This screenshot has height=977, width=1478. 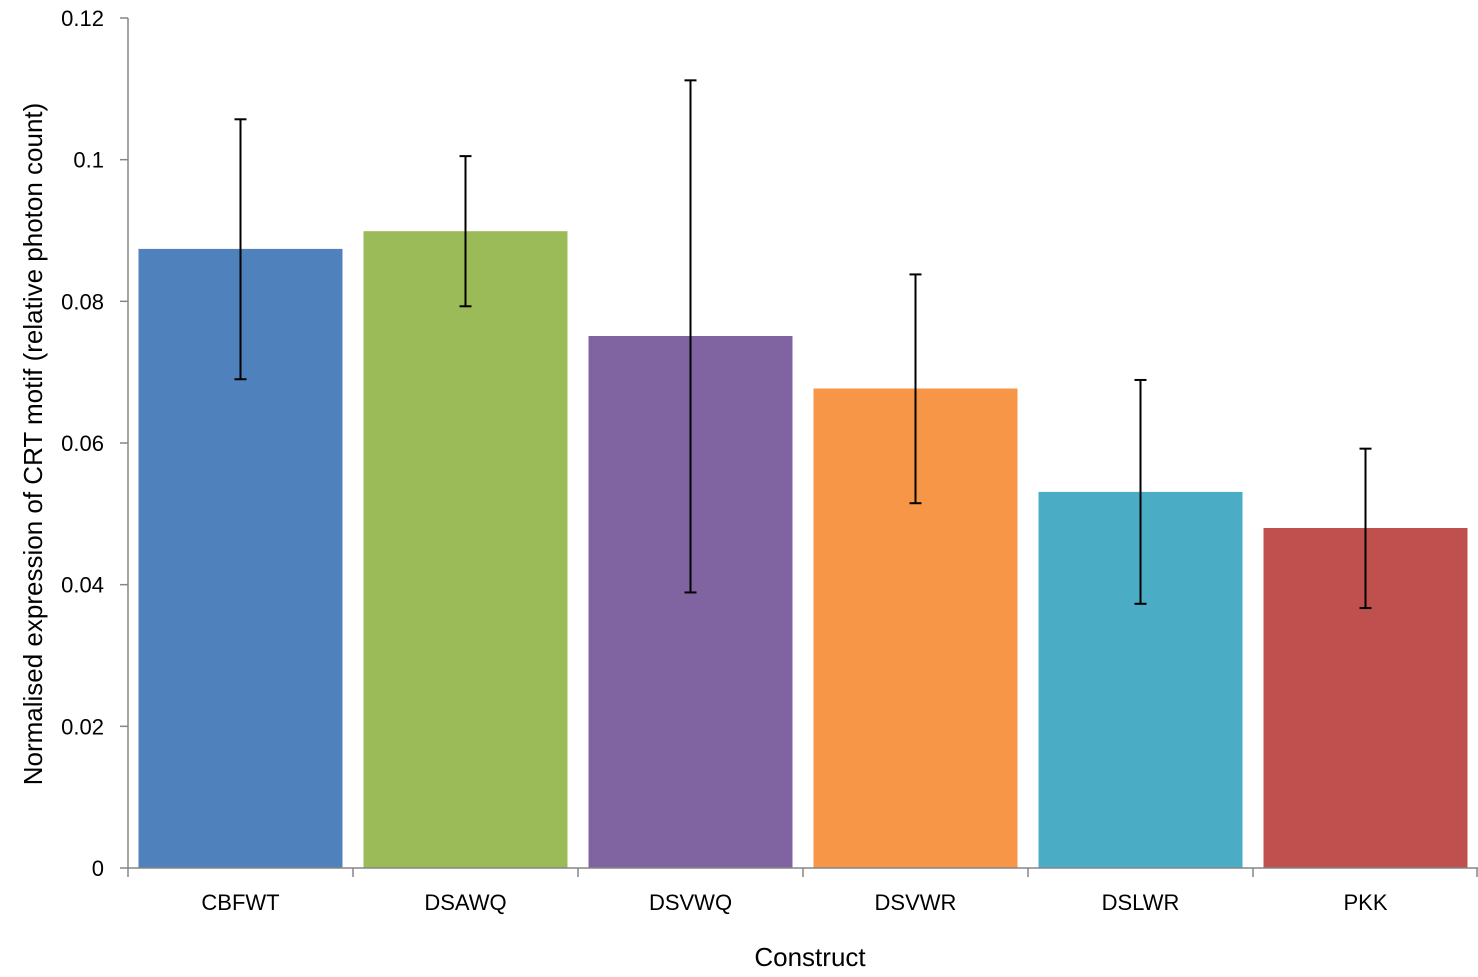 I want to click on bar-dsawq, so click(x=465, y=549).